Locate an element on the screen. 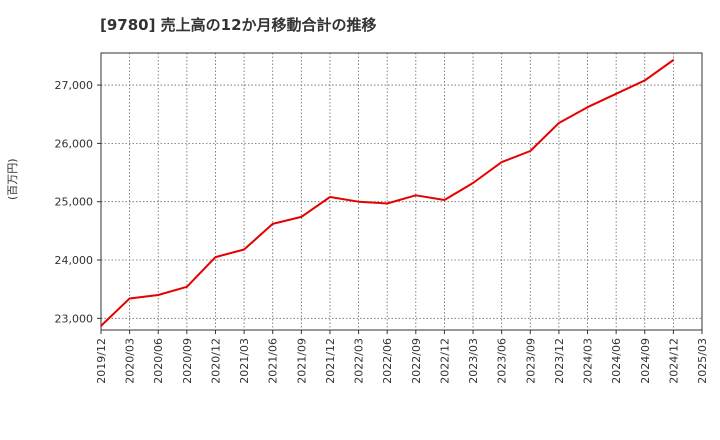 The width and height of the screenshot is (720, 440). x-tick-label: 2020/03 is located at coordinates (130, 361).